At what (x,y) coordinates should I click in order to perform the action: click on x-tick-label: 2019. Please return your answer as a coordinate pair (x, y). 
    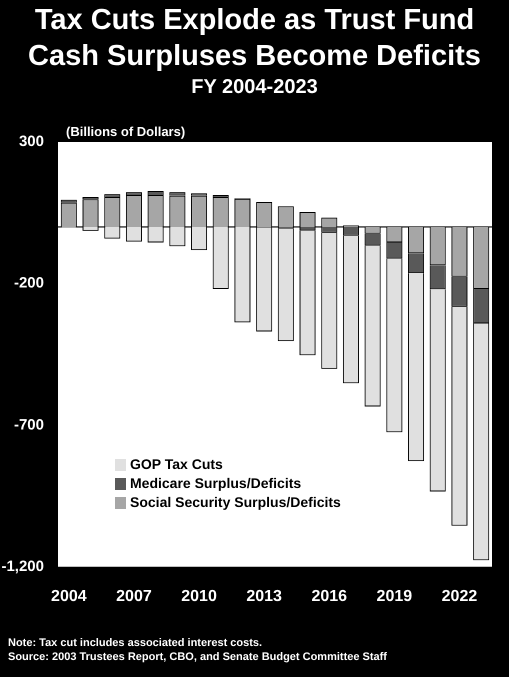
    Looking at the image, I should click on (394, 596).